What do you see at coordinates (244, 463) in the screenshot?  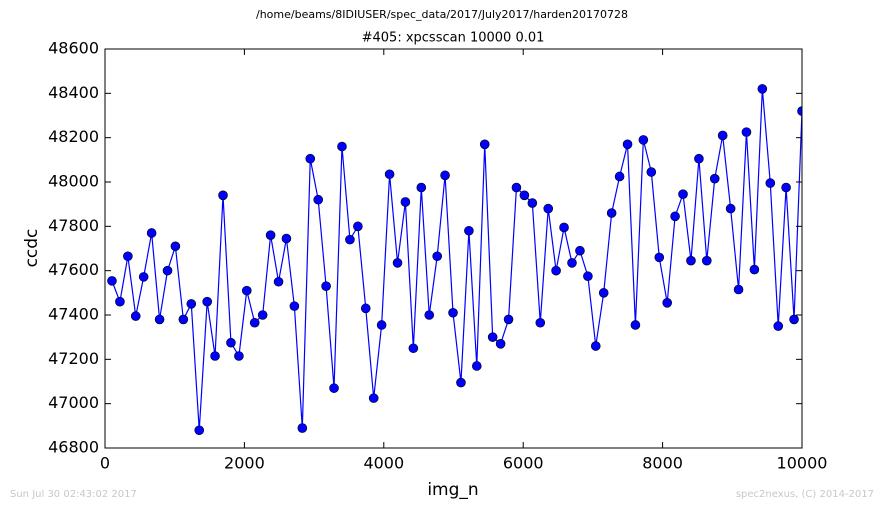 I see `x-tick-label: 2000` at bounding box center [244, 463].